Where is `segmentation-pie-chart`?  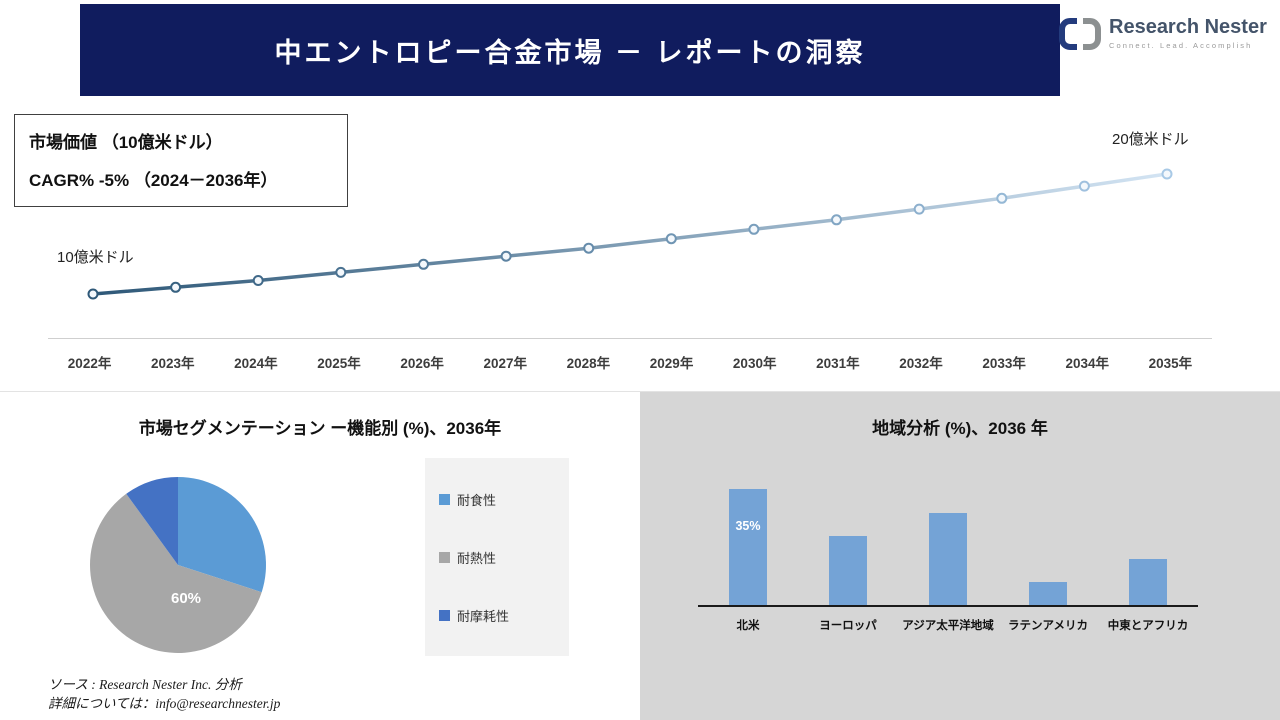
segmentation-pie-chart is located at coordinates (177, 565).